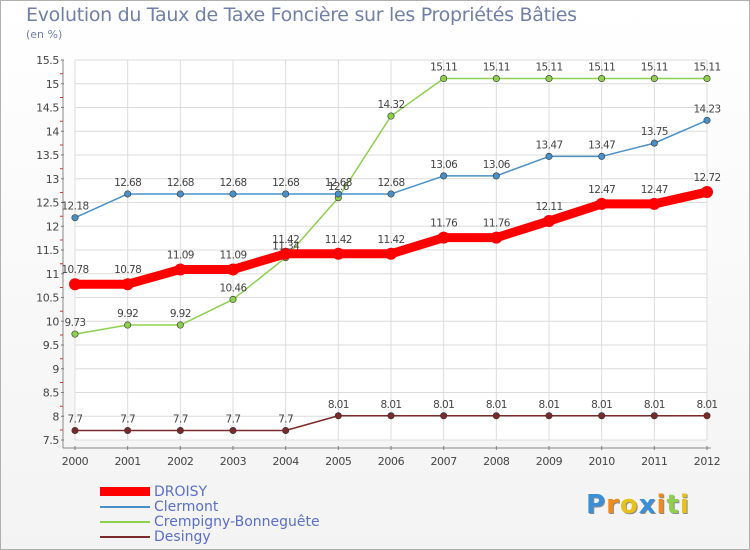  Describe the element at coordinates (51, 345) in the screenshot. I see `y-tick-label: 9.5` at that location.